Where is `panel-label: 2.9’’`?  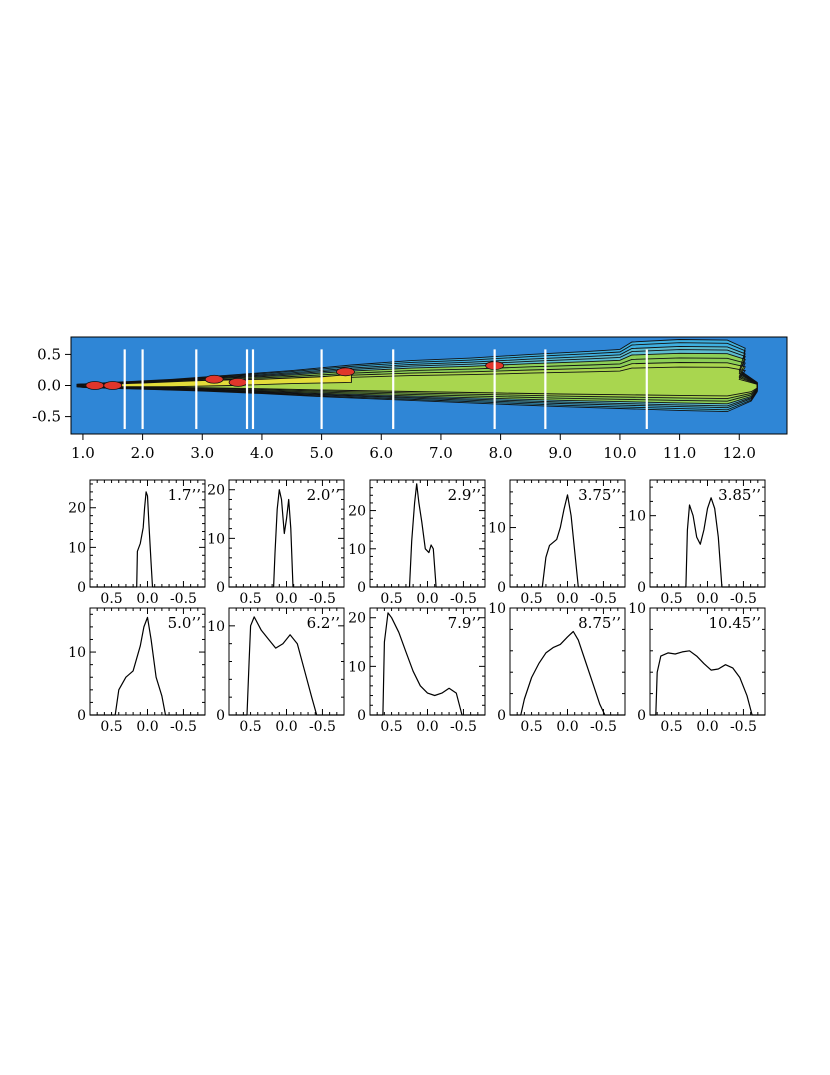
panel-label: 2.9’’ is located at coordinates (464, 495).